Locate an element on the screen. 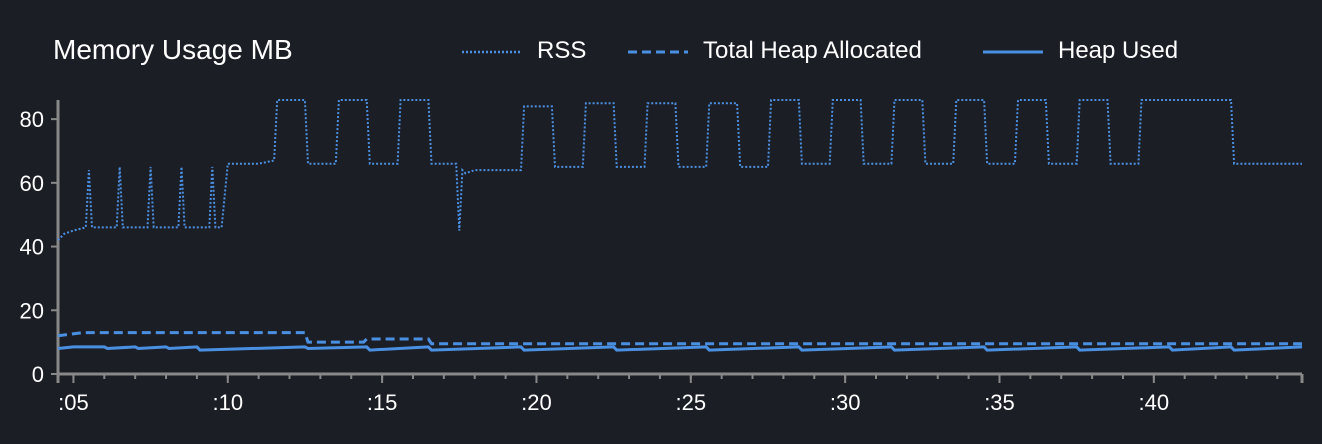  x-tick-label: :15 is located at coordinates (382, 402).